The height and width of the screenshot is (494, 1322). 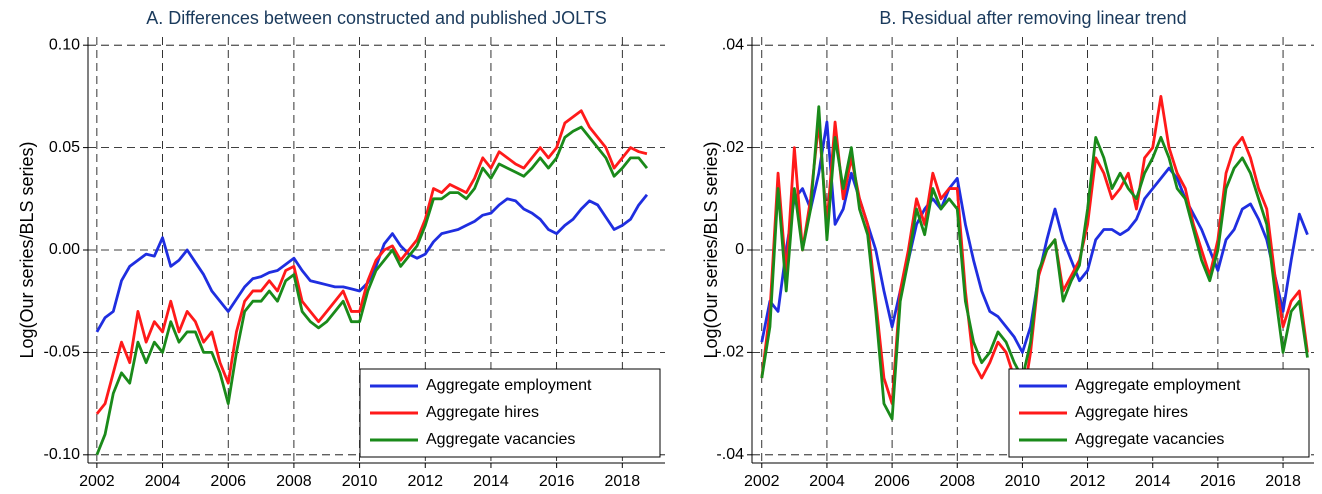 I want to click on y-tick-label: 0.10, so click(x=64, y=44).